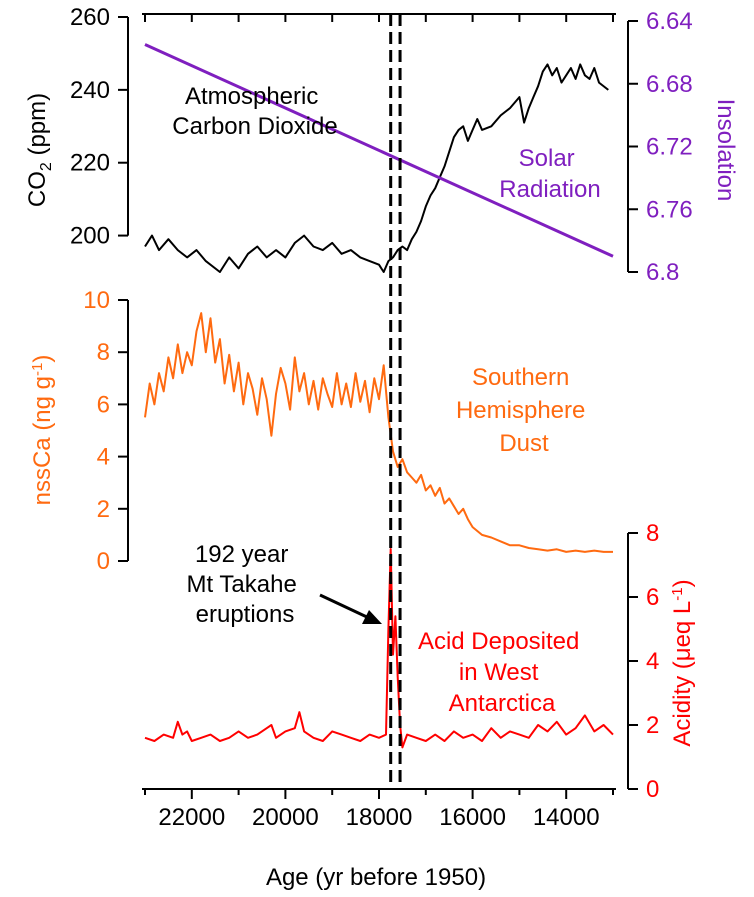 Image resolution: width=754 pixels, height=897 pixels. Describe the element at coordinates (376, 877) in the screenshot. I see `x-axis-label: Age (yr before 1950)` at that location.